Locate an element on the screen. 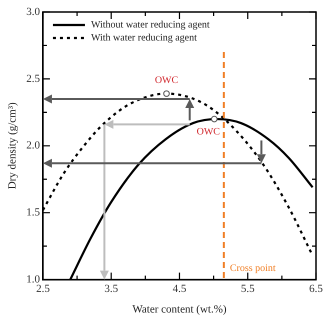  y-tick-label: 2.0 is located at coordinates (33, 146).